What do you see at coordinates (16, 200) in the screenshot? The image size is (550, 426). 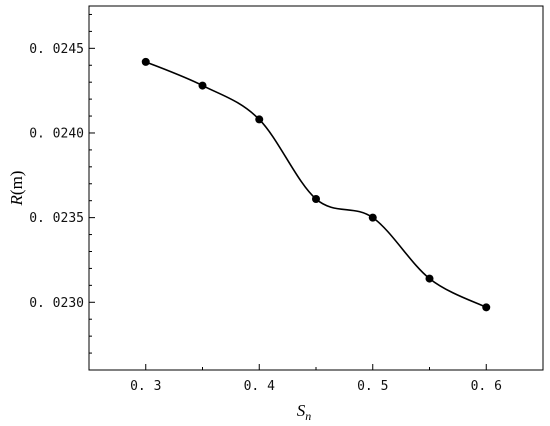 I see `y-axis-title-italic: R` at bounding box center [16, 200].